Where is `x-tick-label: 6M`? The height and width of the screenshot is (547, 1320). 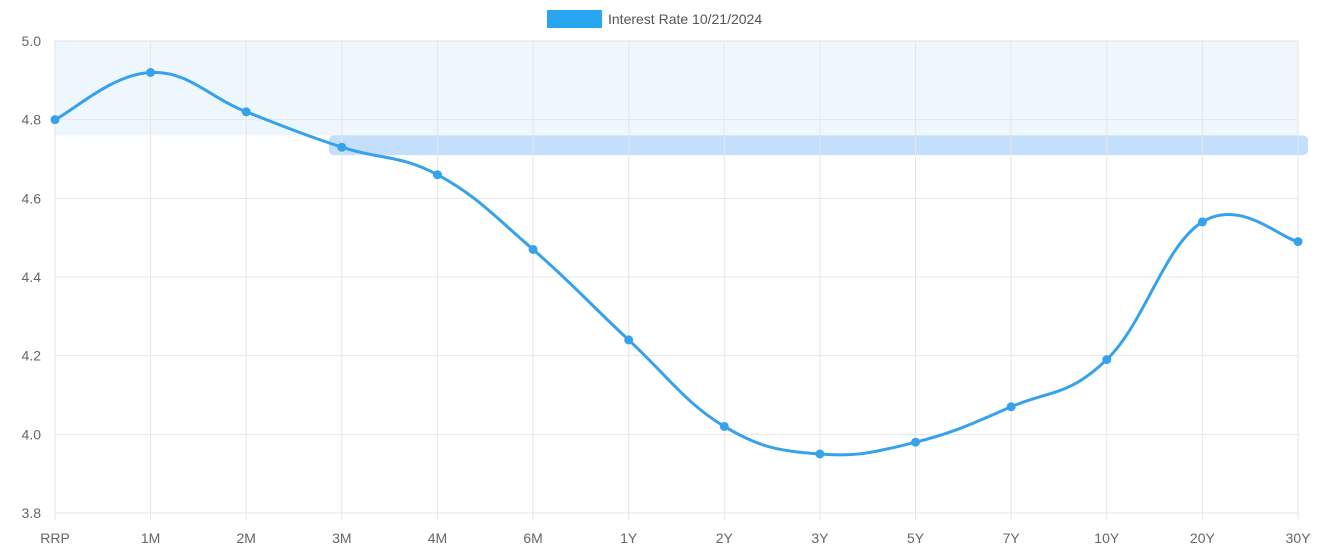
x-tick-label: 6M is located at coordinates (532, 538).